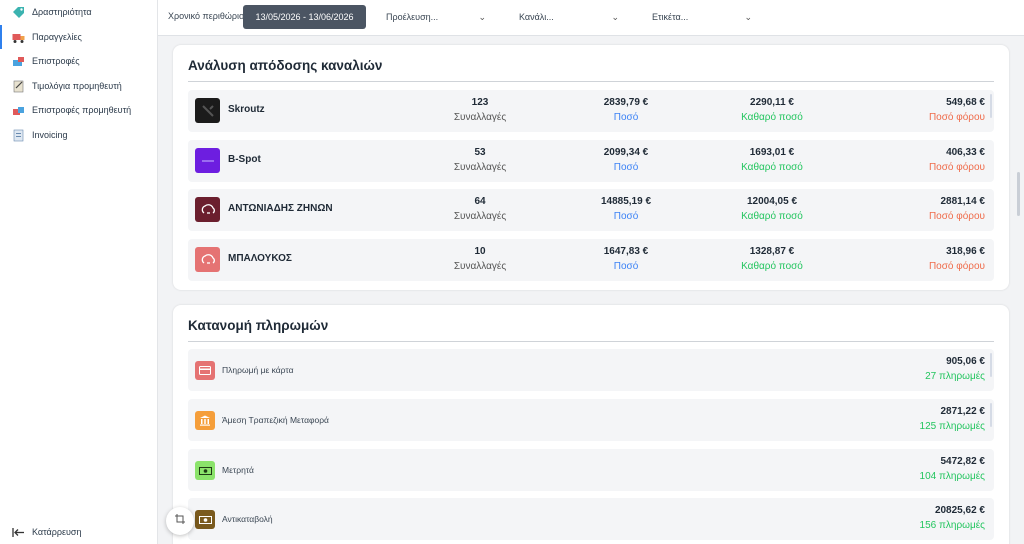 The height and width of the screenshot is (544, 1024). I want to click on sidebar-item-invoicing: Invoicing, so click(78, 135).